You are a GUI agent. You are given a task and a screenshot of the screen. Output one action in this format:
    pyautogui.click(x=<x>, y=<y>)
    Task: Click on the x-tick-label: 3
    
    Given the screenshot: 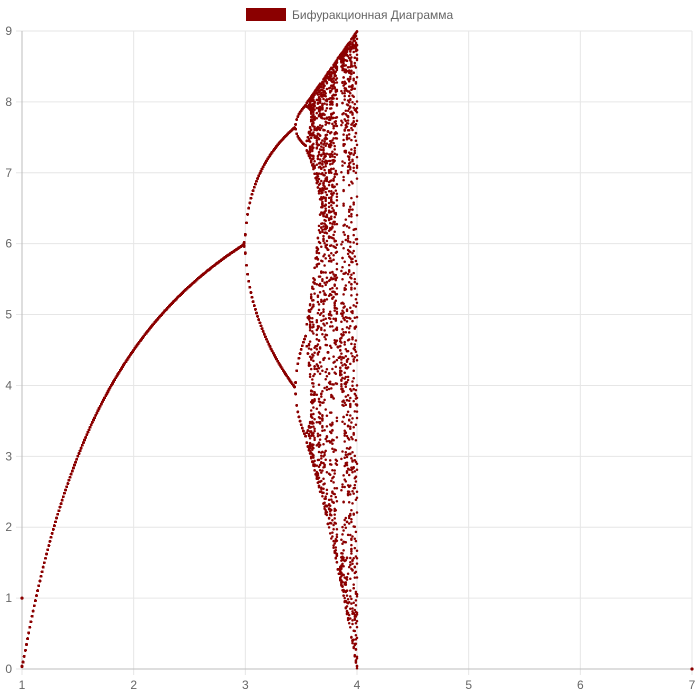 What is the action you would take?
    pyautogui.click(x=245, y=685)
    